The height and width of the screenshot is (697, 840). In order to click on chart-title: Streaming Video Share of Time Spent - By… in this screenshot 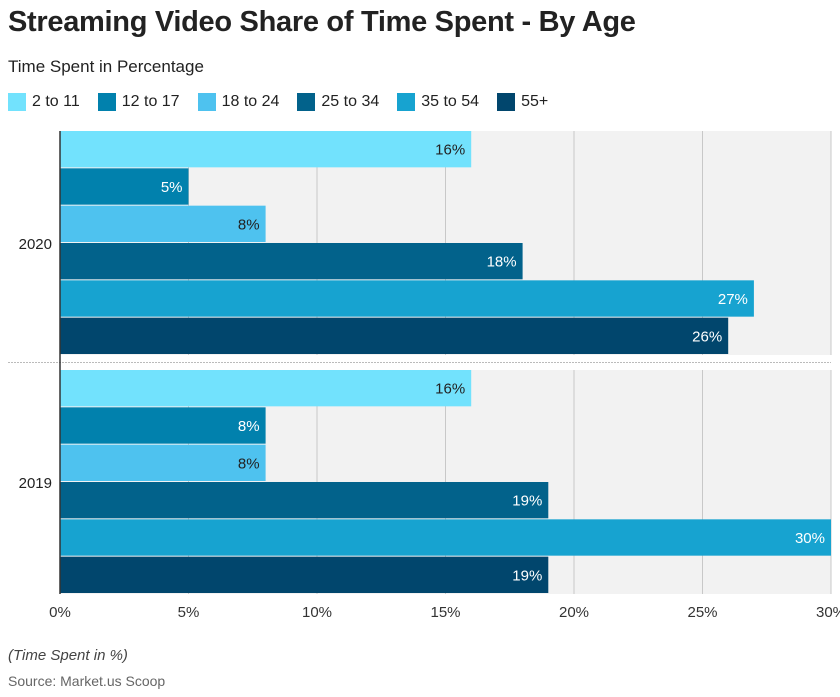, I will do `click(322, 22)`.